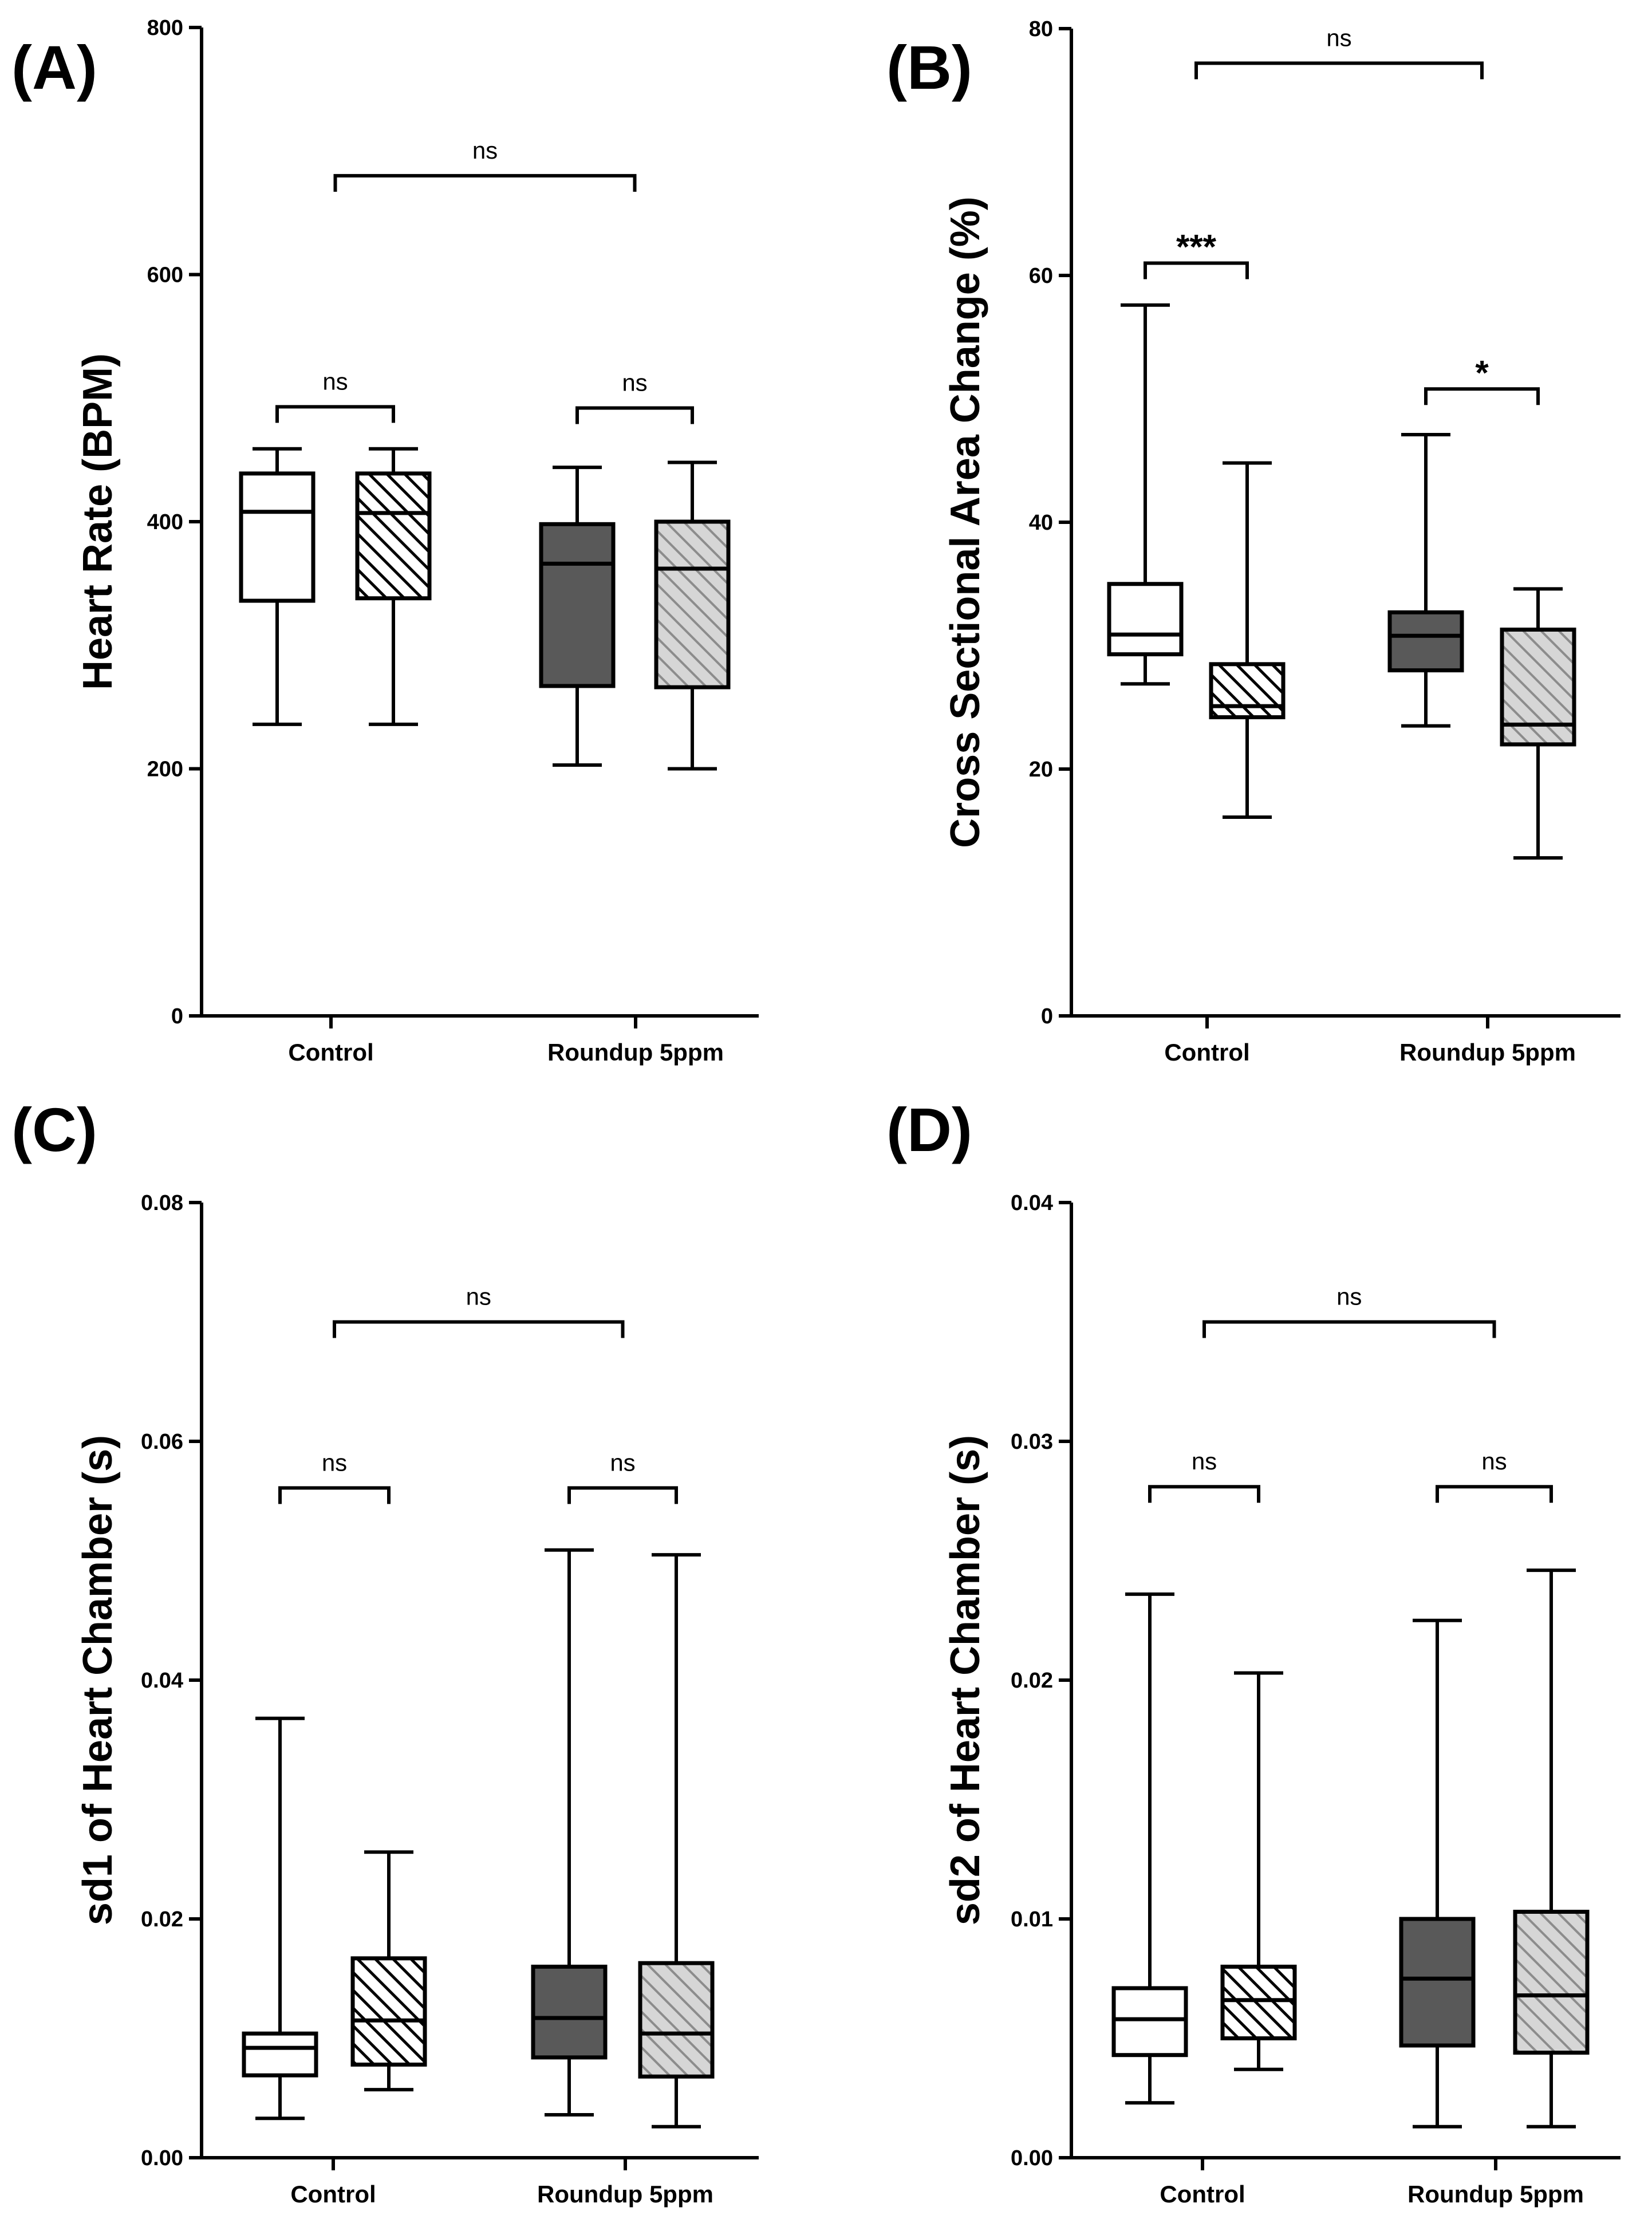  Describe the element at coordinates (165, 770) in the screenshot. I see `y-tick-label: 200` at that location.